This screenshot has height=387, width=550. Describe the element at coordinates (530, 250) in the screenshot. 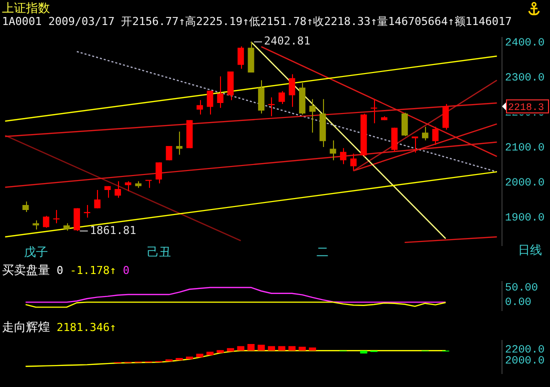

I see `text: 日线` at that location.